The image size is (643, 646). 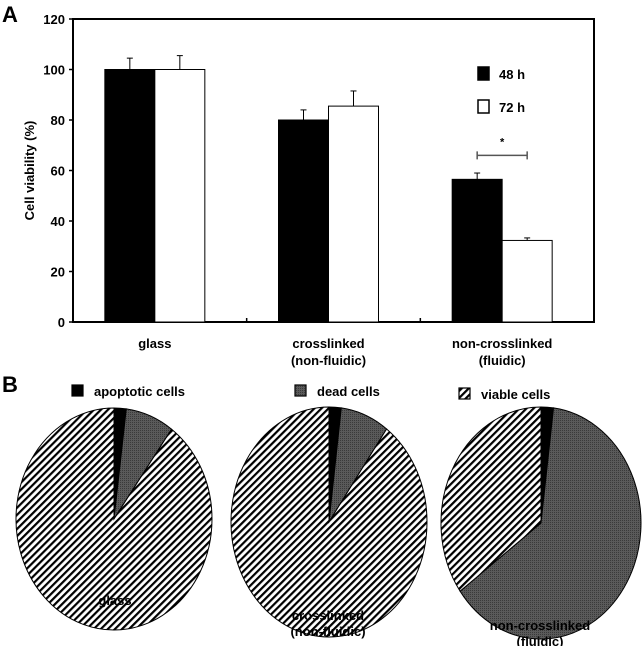 I want to click on pie-slice-dead-cells, so click(x=550, y=523).